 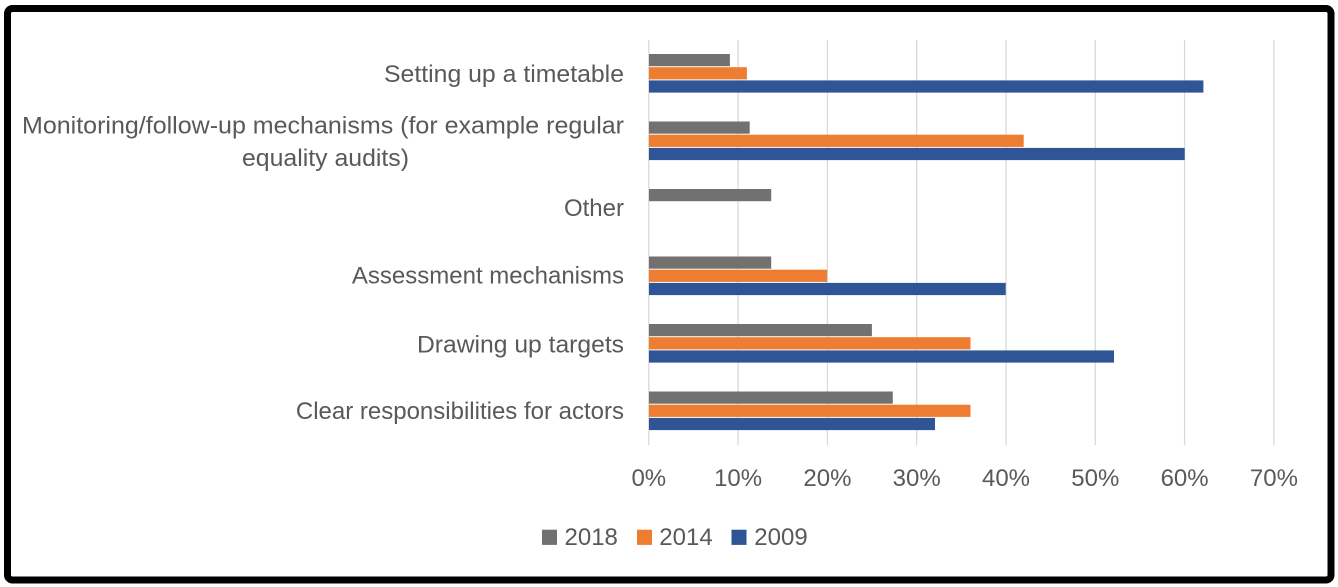 I want to click on svg-text: 30%, so click(x=917, y=478).